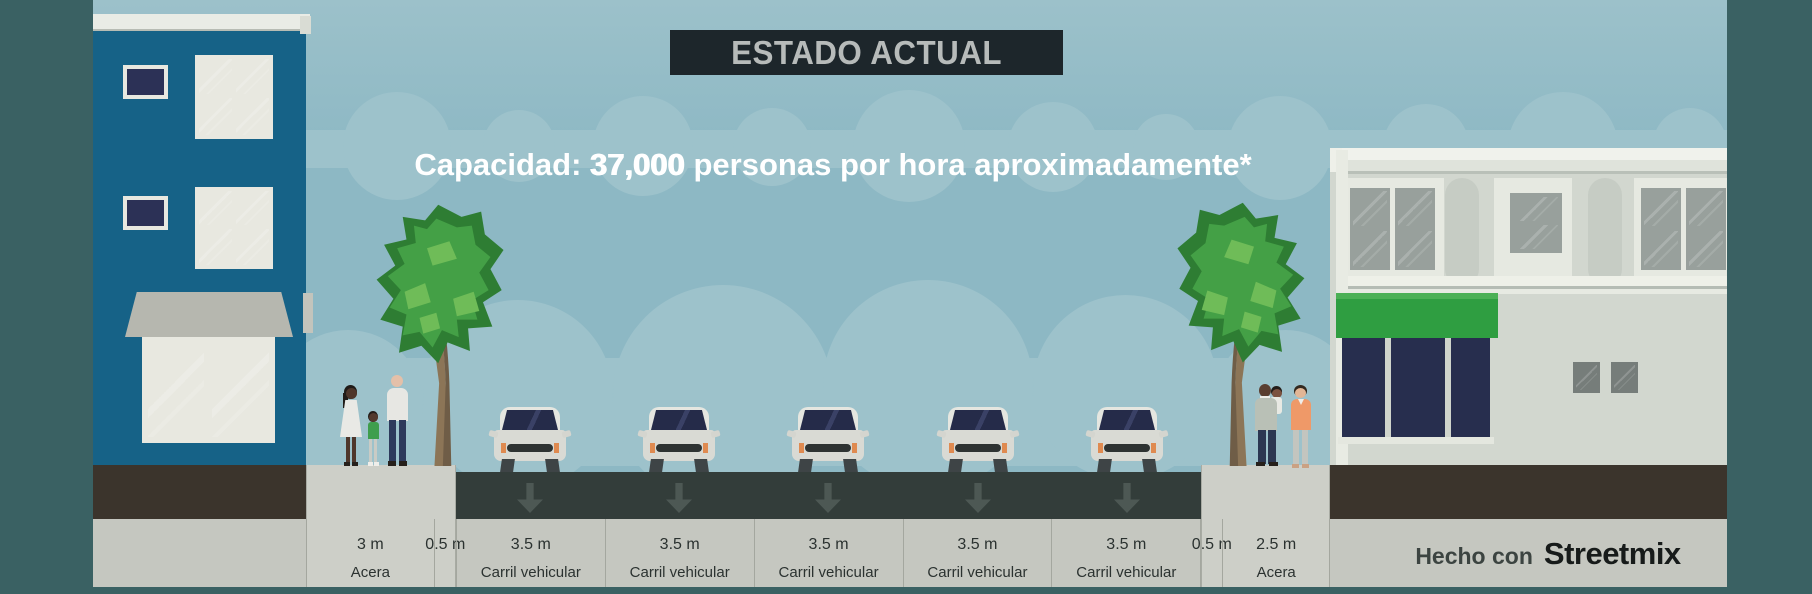  I want to click on segment-carril-3: 3.5 m Carril vehicular, so click(828, 553).